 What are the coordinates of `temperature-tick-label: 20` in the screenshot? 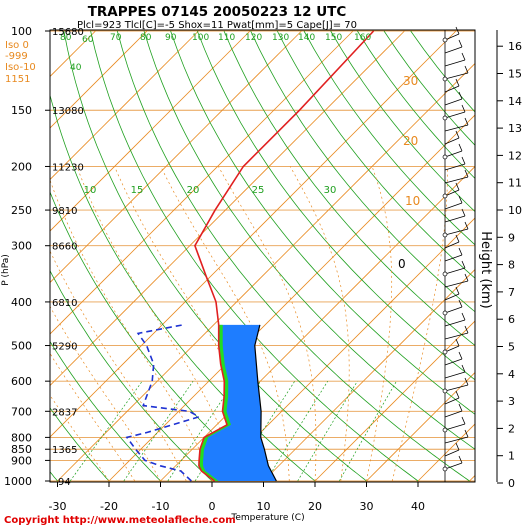 It's located at (315, 506).